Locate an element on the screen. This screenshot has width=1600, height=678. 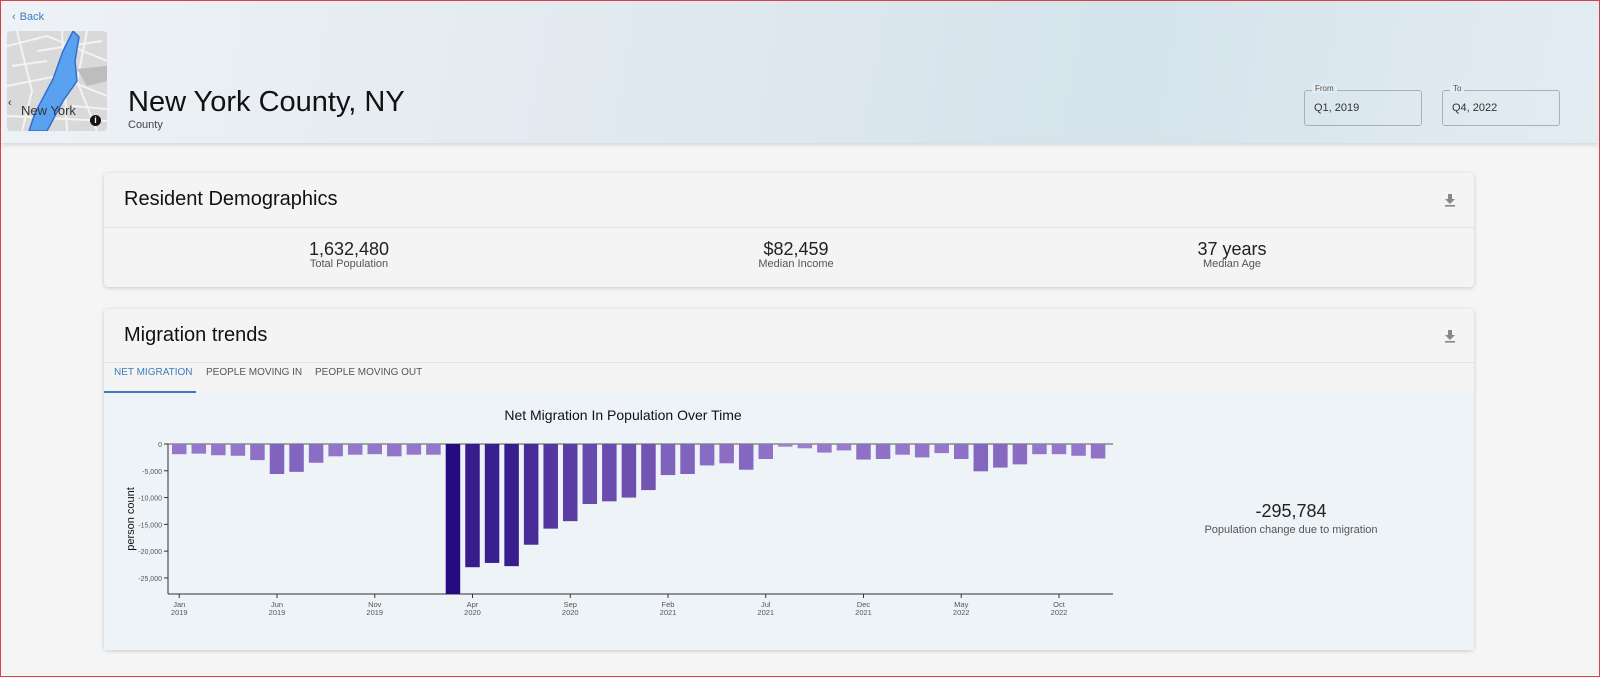
tab-net-migration: NET MIGRATION is located at coordinates (153, 372).